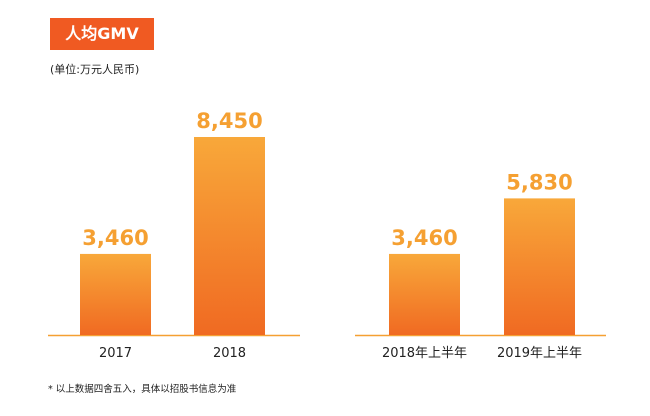 The image size is (650, 416). What do you see at coordinates (539, 182) in the screenshot?
I see `data-label: 5,830` at bounding box center [539, 182].